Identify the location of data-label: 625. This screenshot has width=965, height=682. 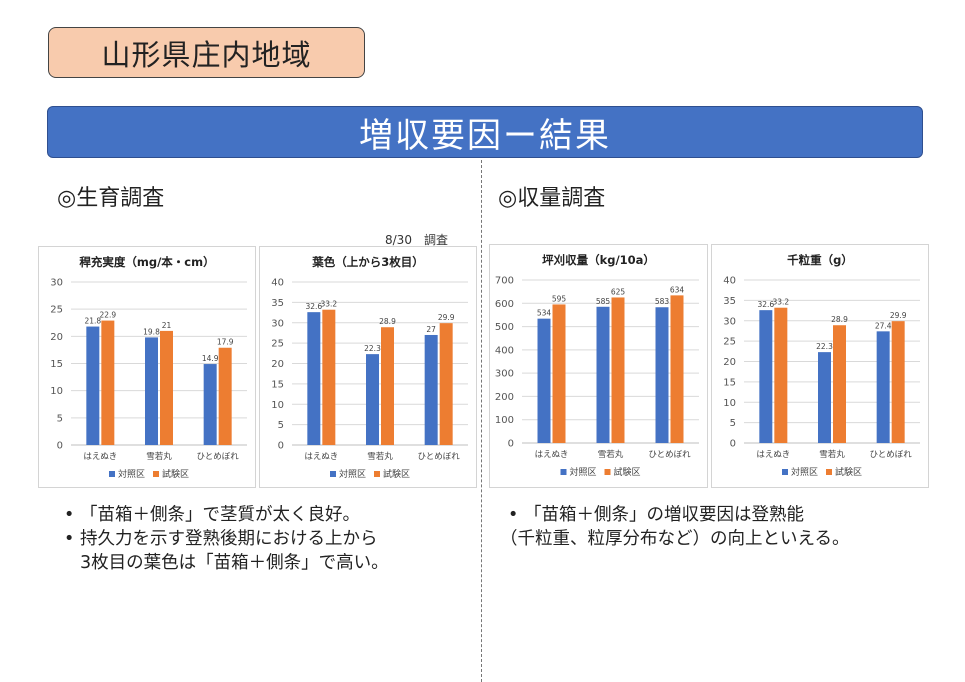
(618, 291).